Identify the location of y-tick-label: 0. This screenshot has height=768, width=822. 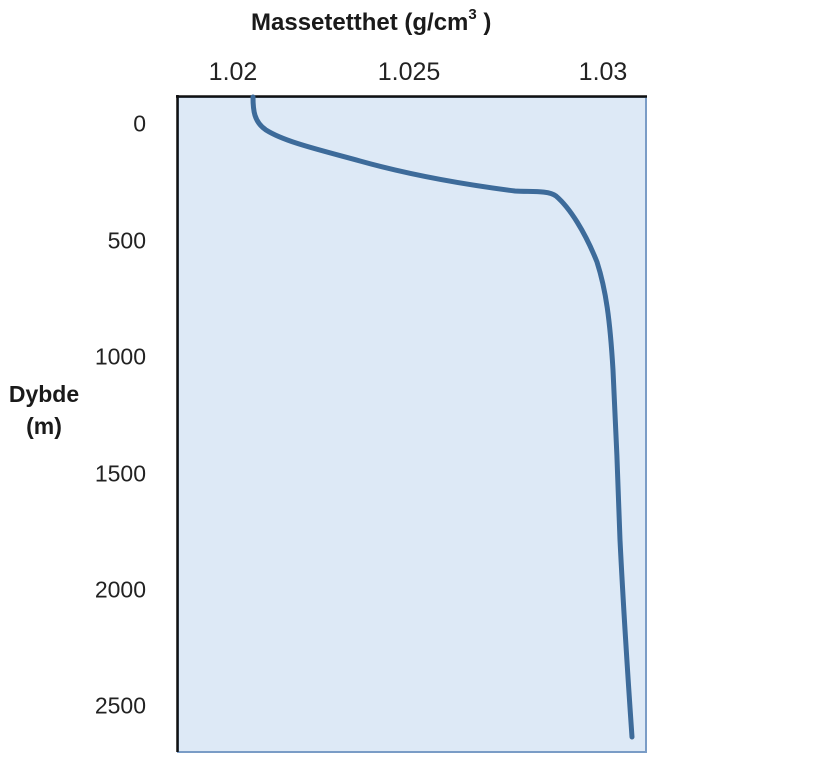
(139, 123).